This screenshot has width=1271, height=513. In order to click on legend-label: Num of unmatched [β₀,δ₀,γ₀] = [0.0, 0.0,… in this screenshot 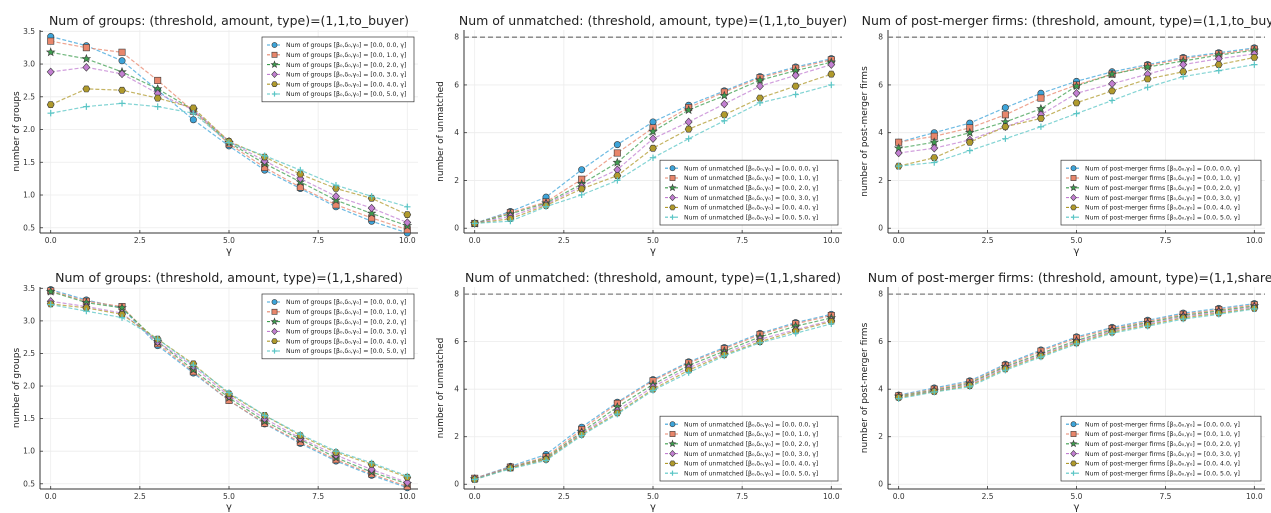, I will do `click(751, 424)`.